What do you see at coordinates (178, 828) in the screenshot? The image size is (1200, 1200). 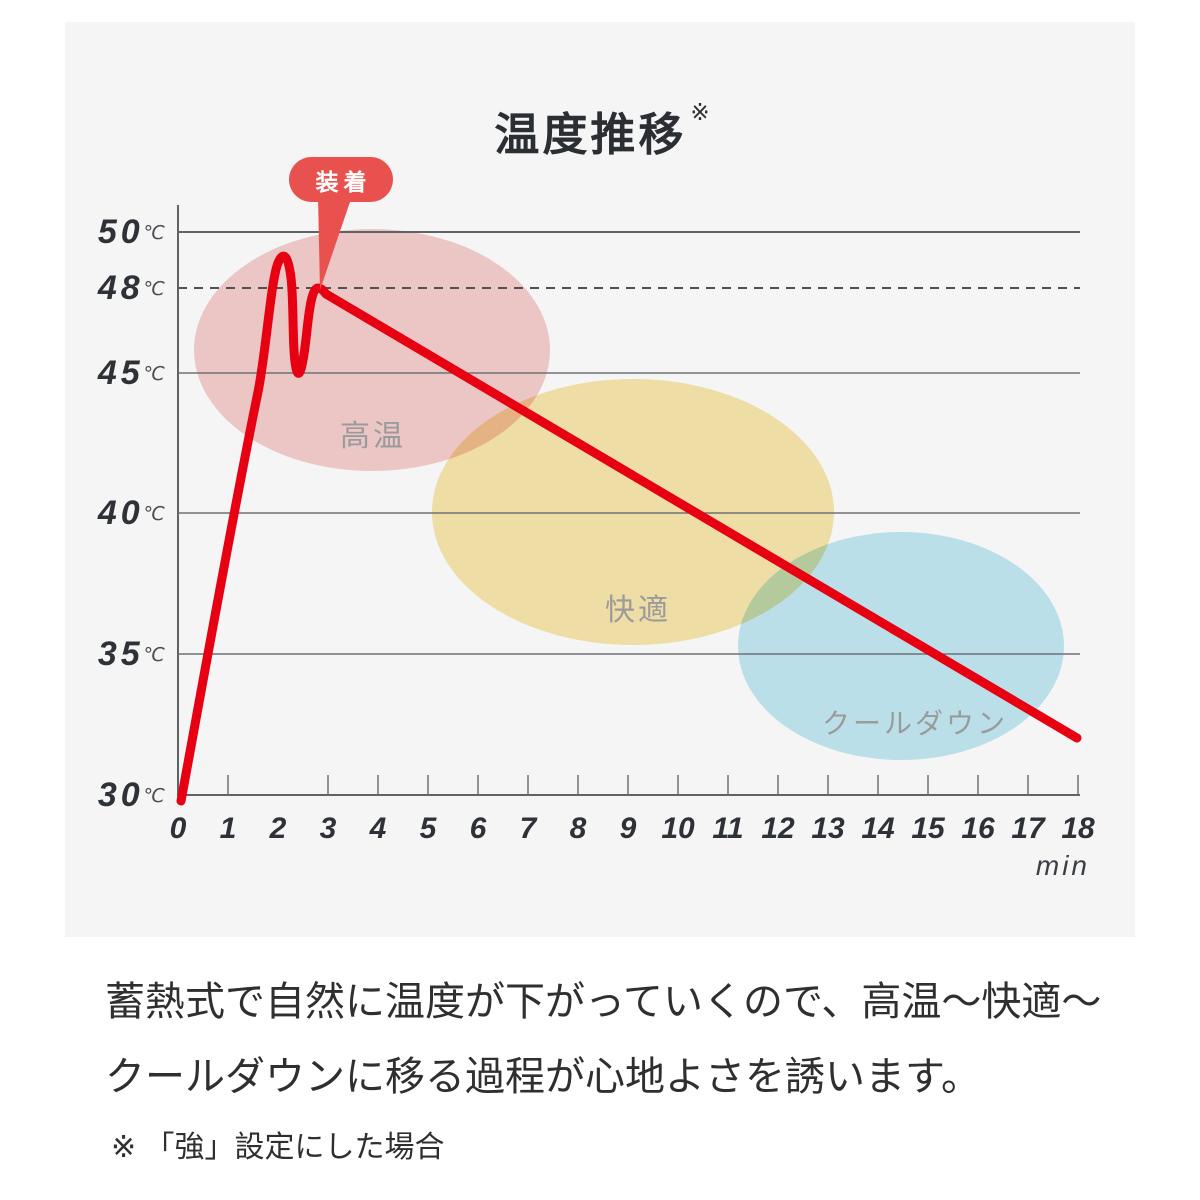 I see `x-axis-label-0: 0` at bounding box center [178, 828].